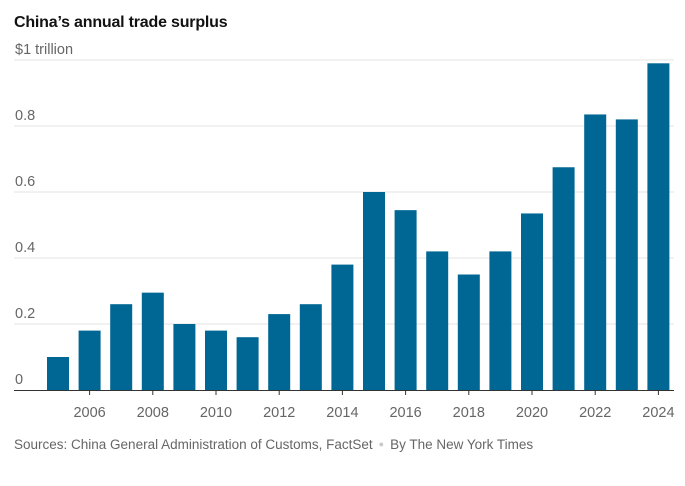 This screenshot has width=685, height=486. Describe the element at coordinates (121, 22) in the screenshot. I see `chart-title: China’s annual trade surplus` at that location.